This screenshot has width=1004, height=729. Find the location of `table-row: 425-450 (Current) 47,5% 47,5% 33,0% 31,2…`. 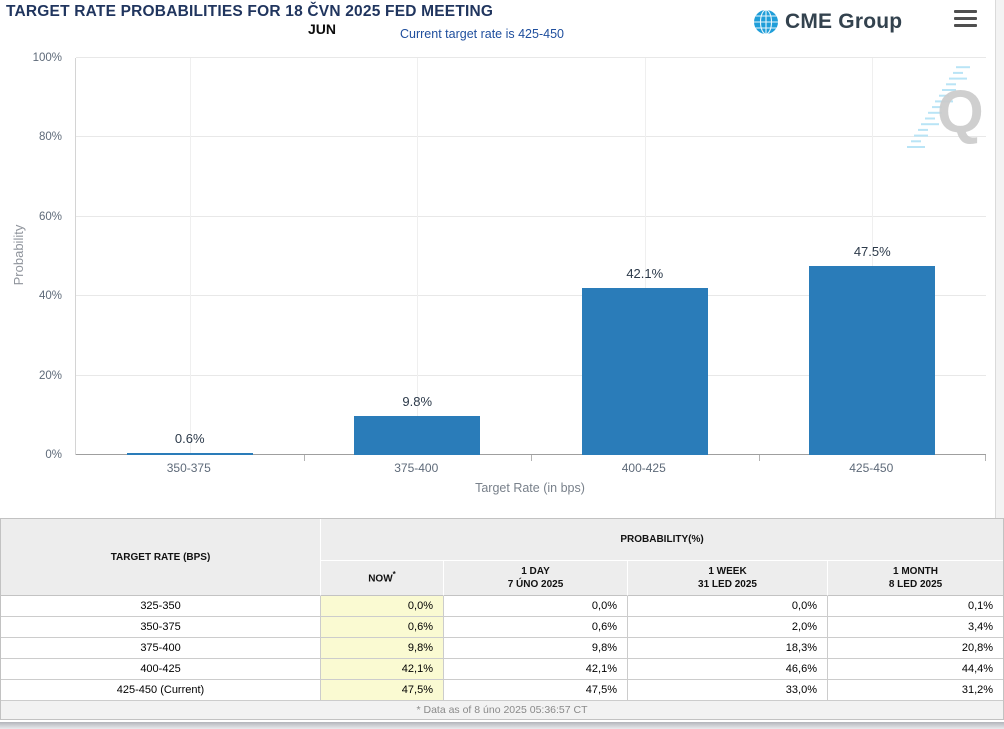

table-row: 425-450 (Current) 47,5% 47,5% 33,0% 31,2… is located at coordinates (502, 690).